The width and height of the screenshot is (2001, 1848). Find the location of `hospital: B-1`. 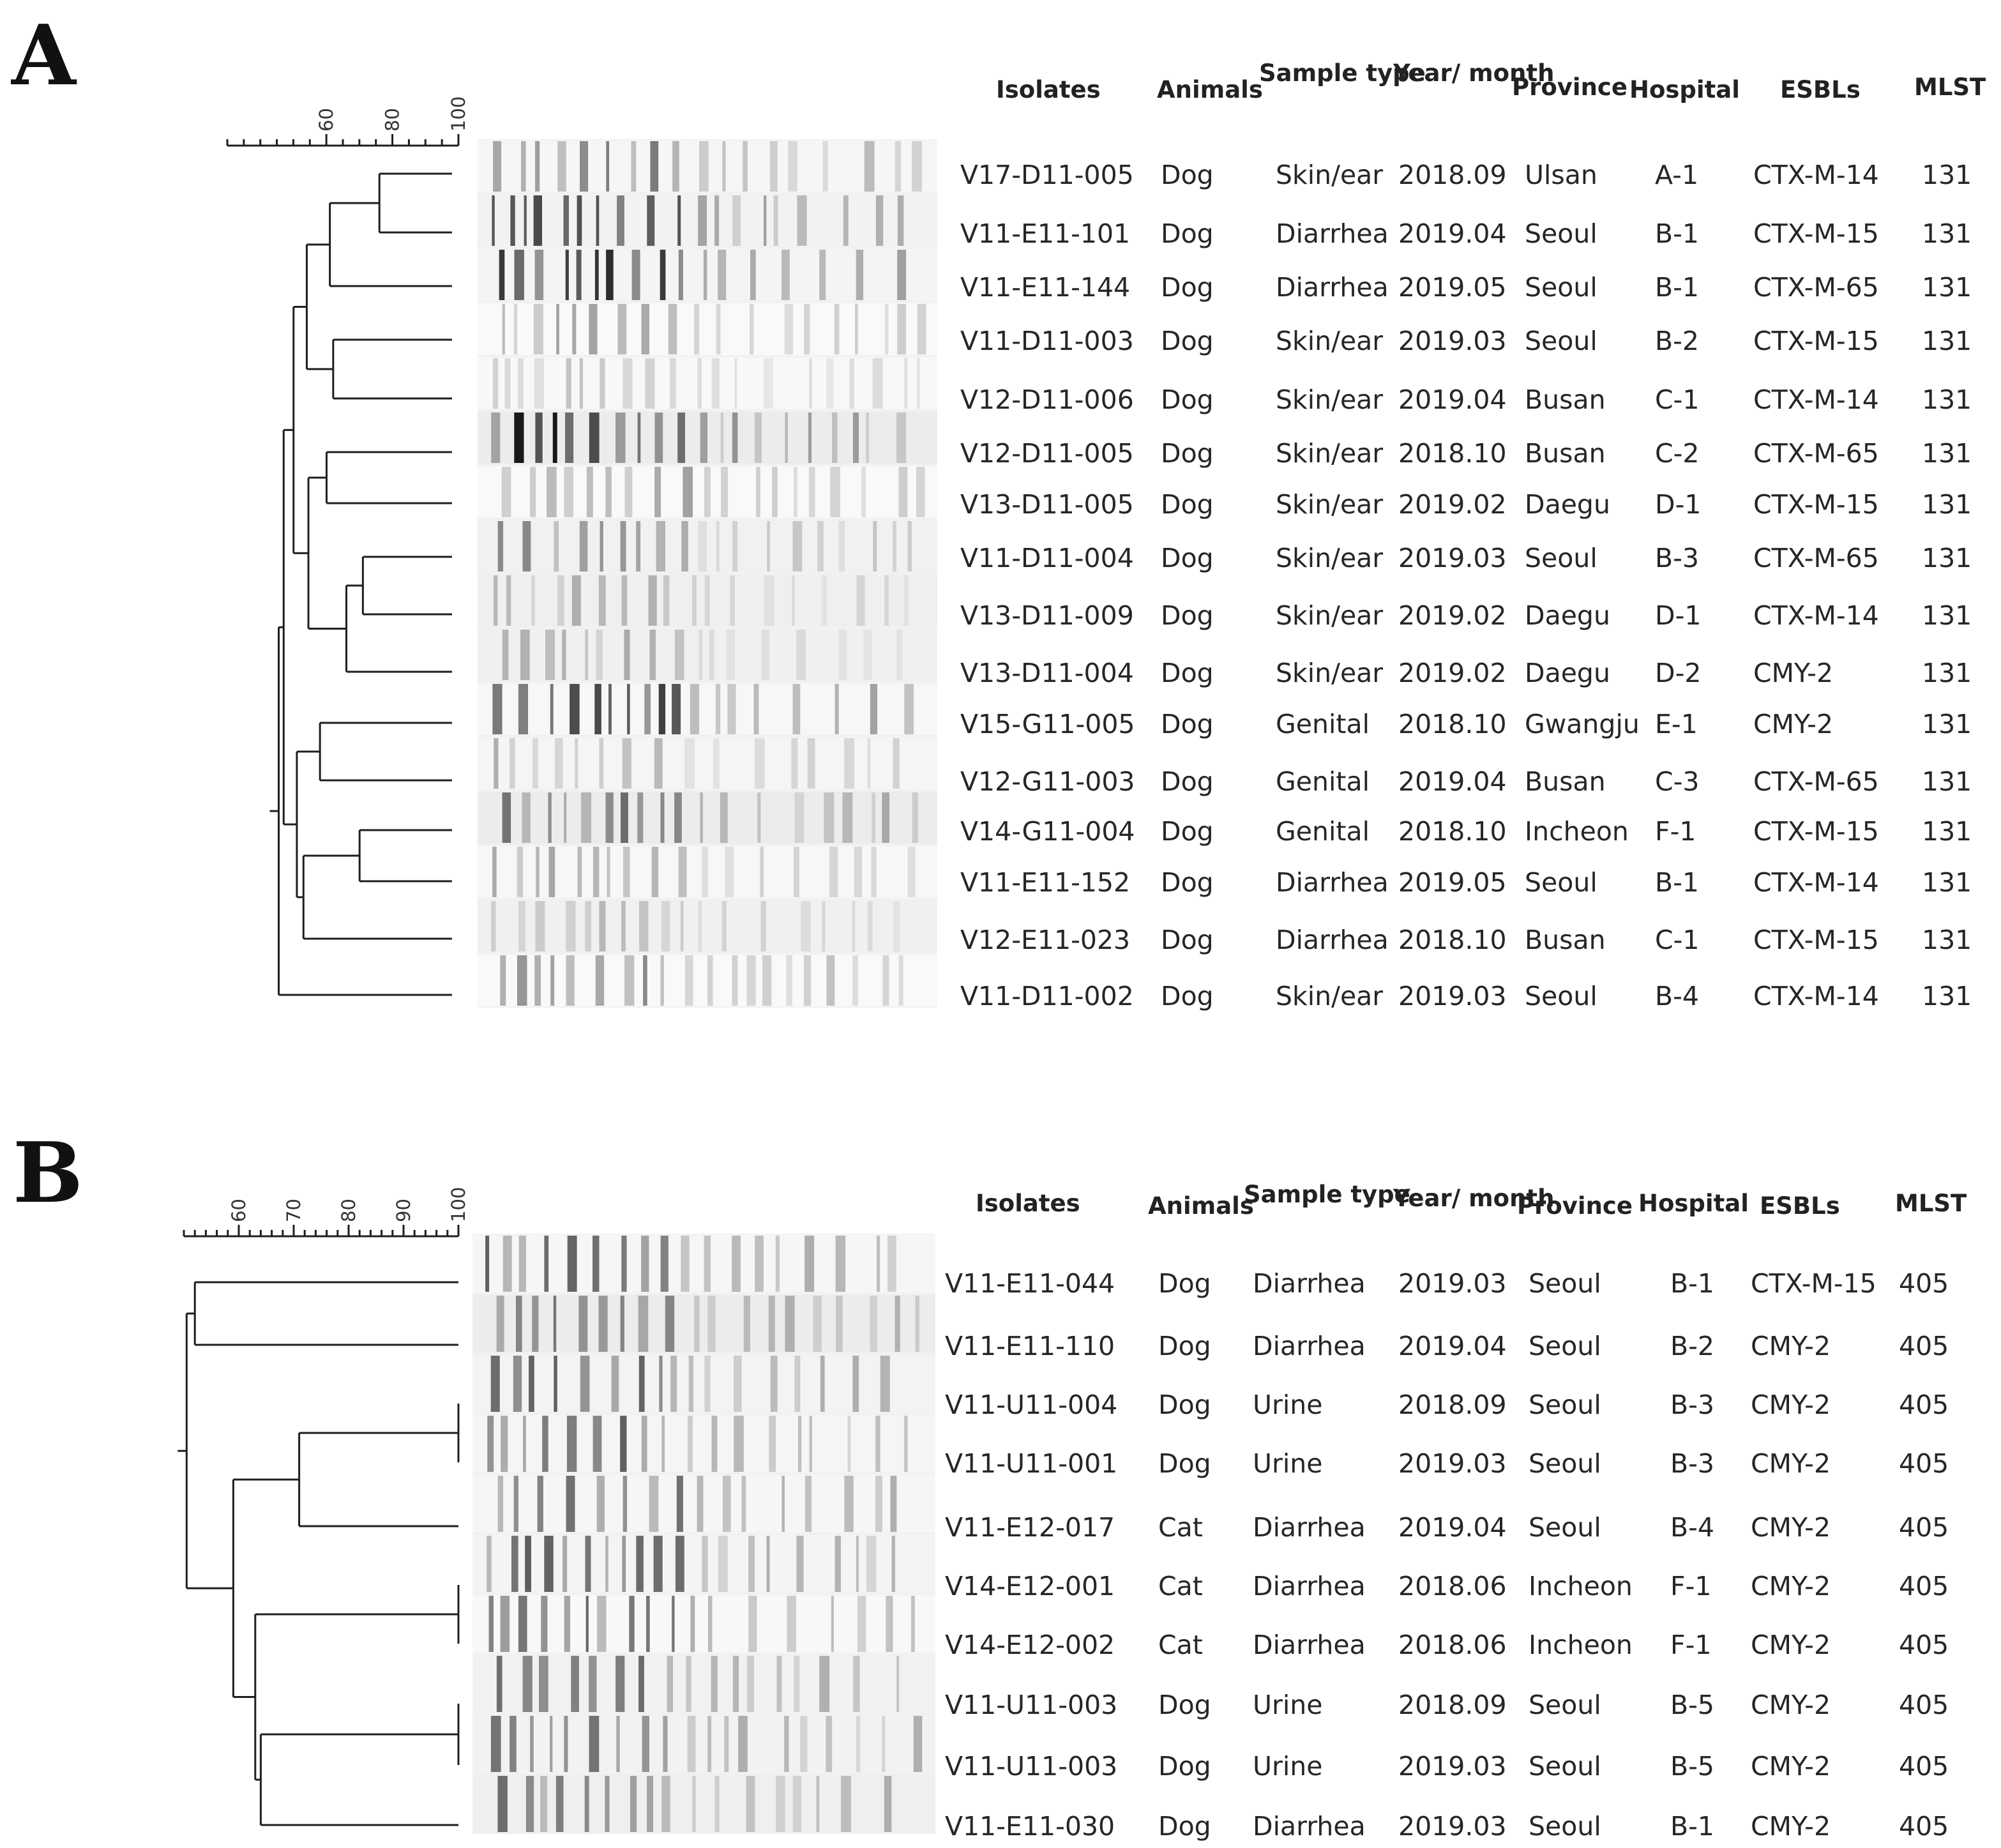

hospital: B-1 is located at coordinates (1678, 233).